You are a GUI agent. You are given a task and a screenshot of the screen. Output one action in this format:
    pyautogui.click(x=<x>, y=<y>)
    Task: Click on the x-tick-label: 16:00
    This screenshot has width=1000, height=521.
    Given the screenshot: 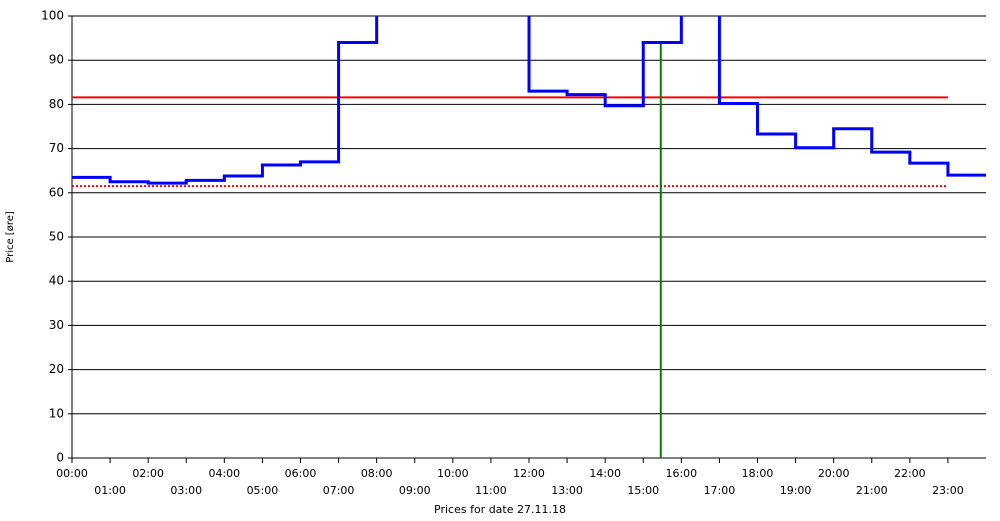 What is the action you would take?
    pyautogui.click(x=681, y=473)
    